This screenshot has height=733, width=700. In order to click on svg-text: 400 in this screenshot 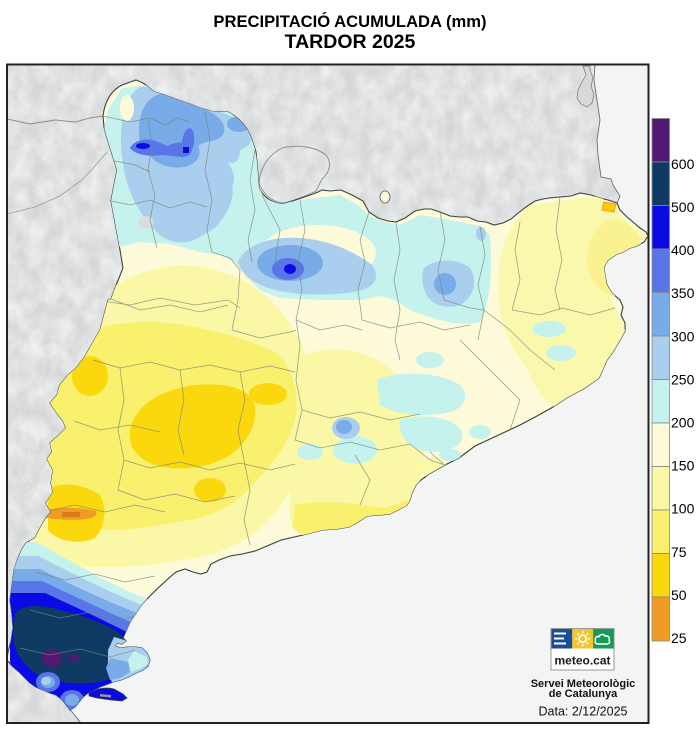, I will do `click(683, 250)`.